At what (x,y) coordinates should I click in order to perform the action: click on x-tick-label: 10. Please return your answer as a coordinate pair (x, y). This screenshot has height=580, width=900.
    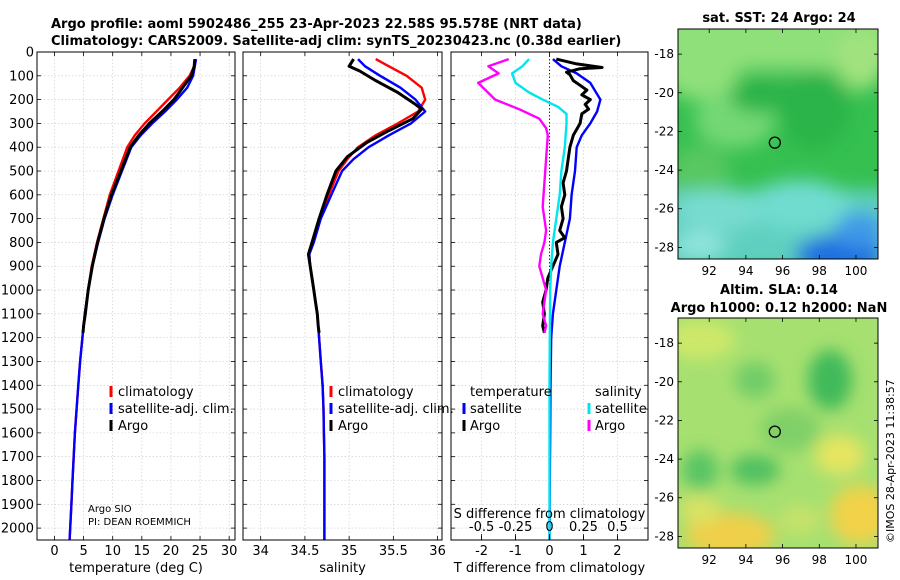
    Looking at the image, I should click on (112, 551).